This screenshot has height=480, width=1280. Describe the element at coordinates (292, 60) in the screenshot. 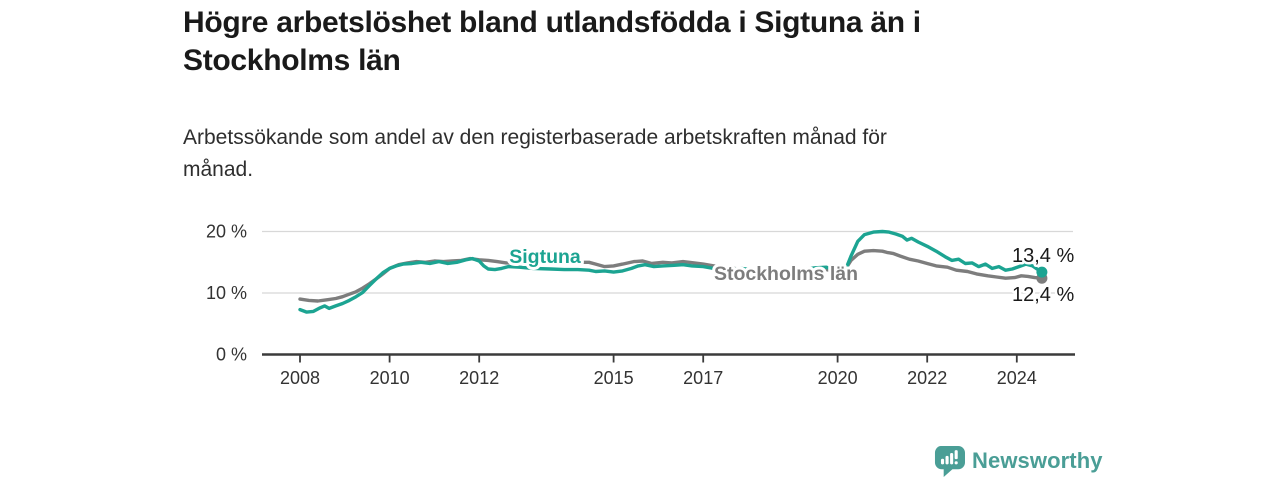

I see `chart-title-line-2: Stockholms län` at that location.